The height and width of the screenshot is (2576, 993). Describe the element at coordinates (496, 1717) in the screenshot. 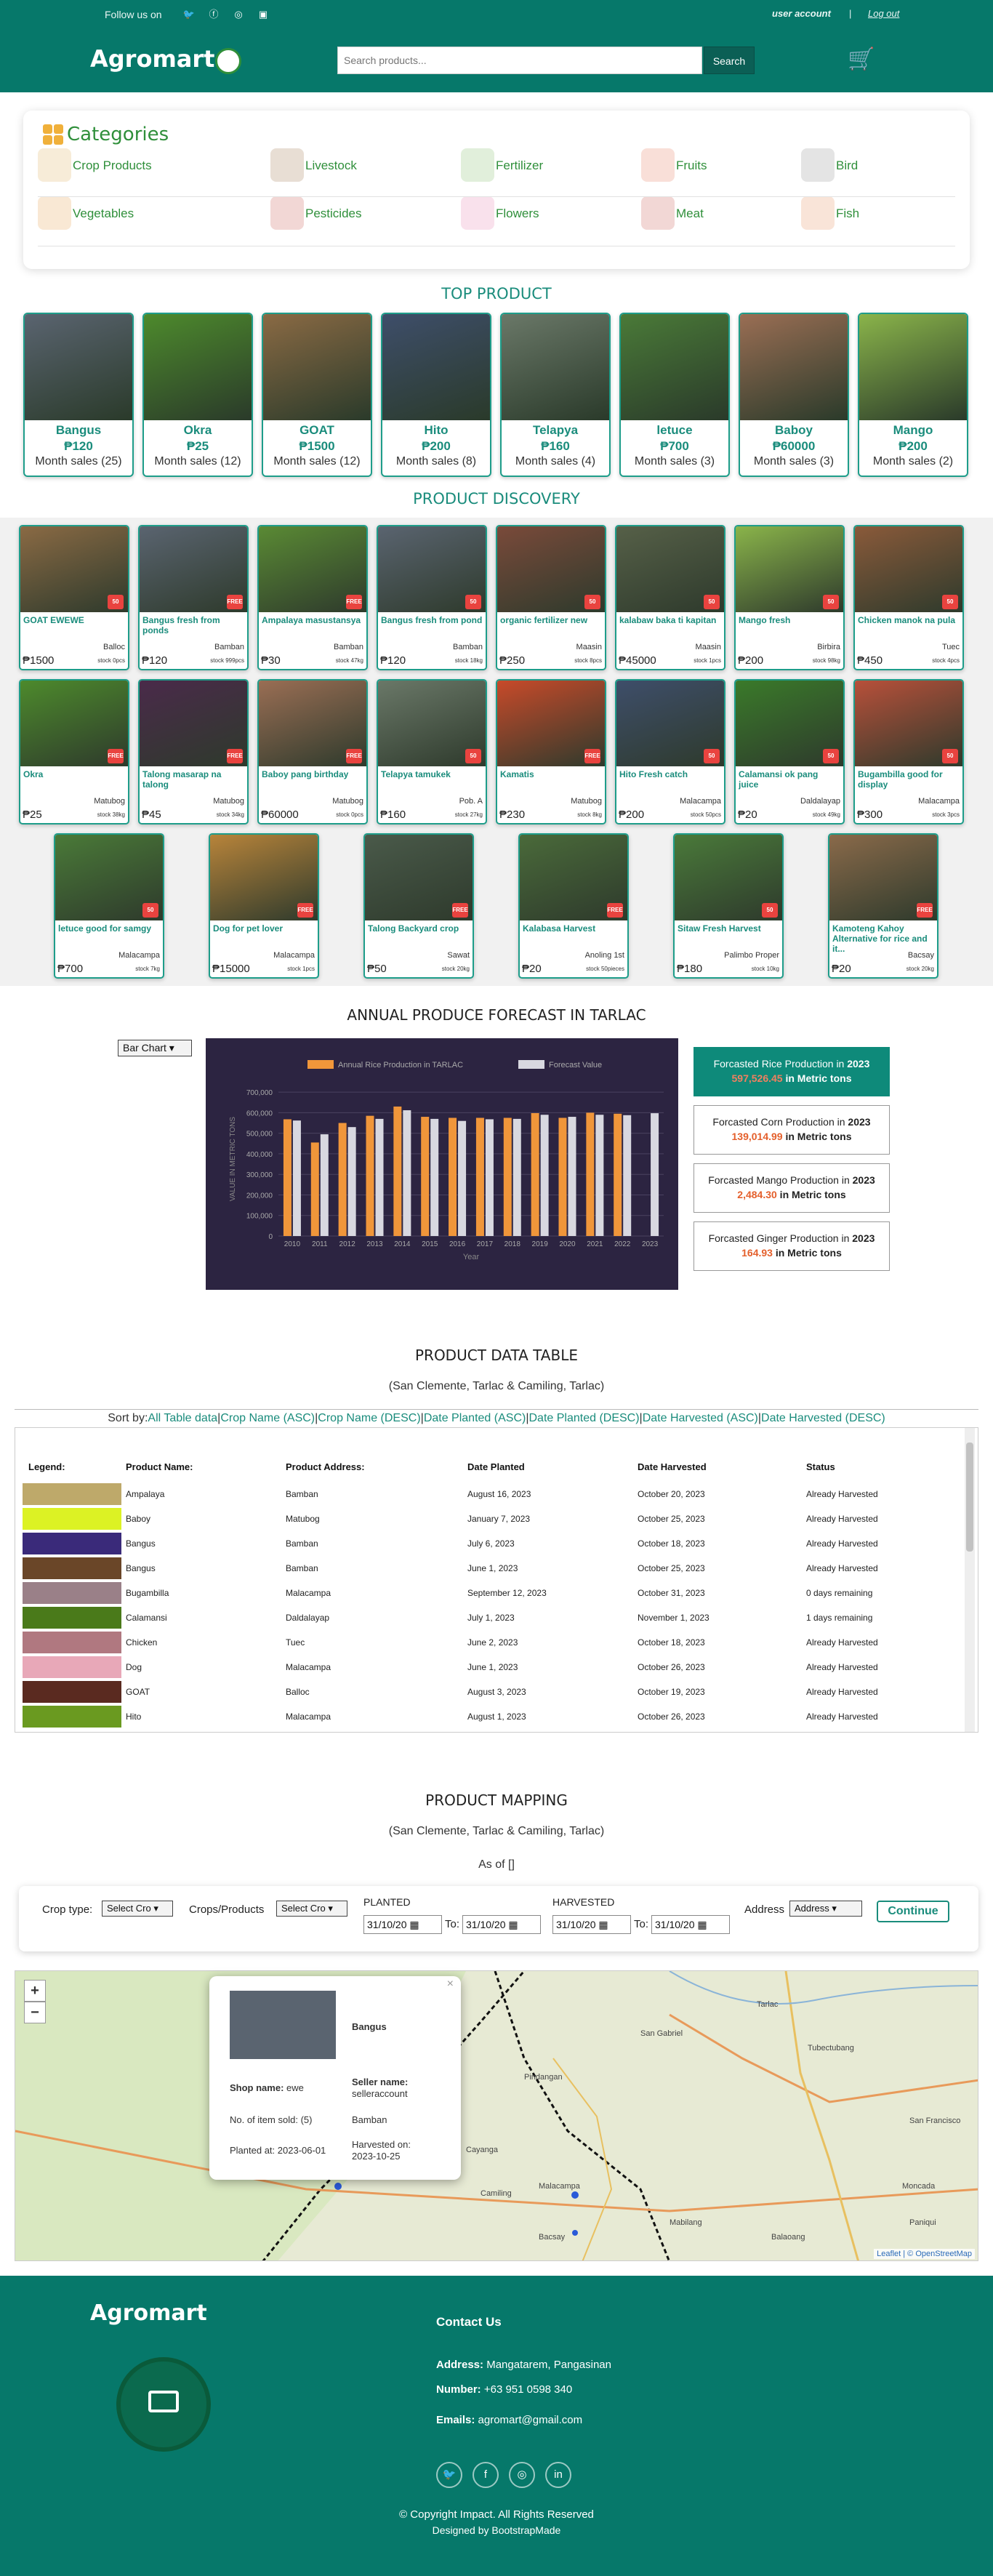

I see `table-cell: August 1, 2023` at that location.